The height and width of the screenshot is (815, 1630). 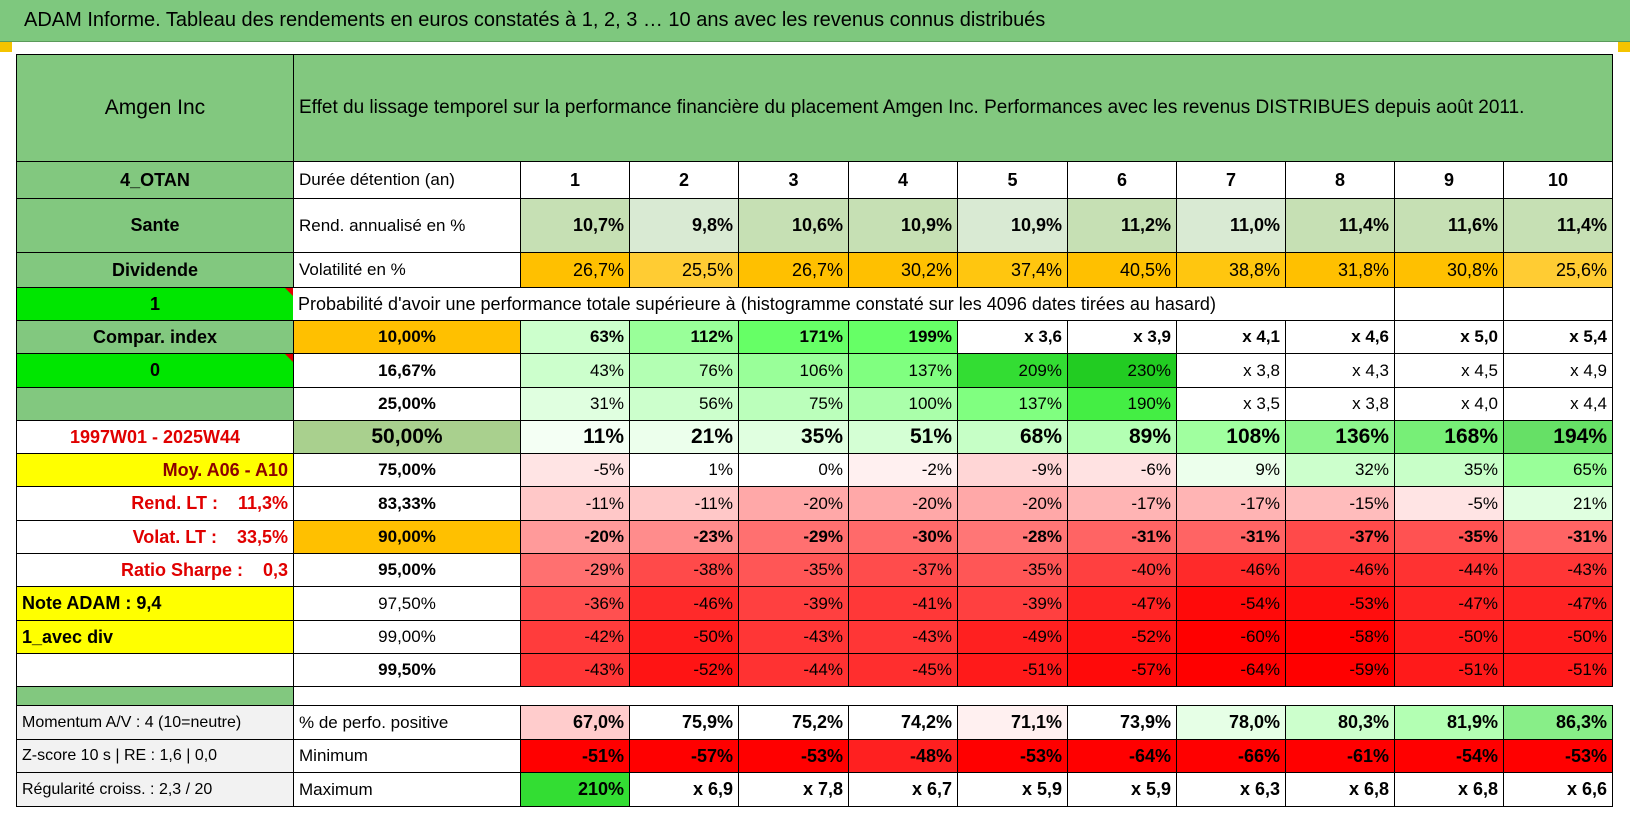 What do you see at coordinates (575, 789) in the screenshot?
I see `value-cell: 210%` at bounding box center [575, 789].